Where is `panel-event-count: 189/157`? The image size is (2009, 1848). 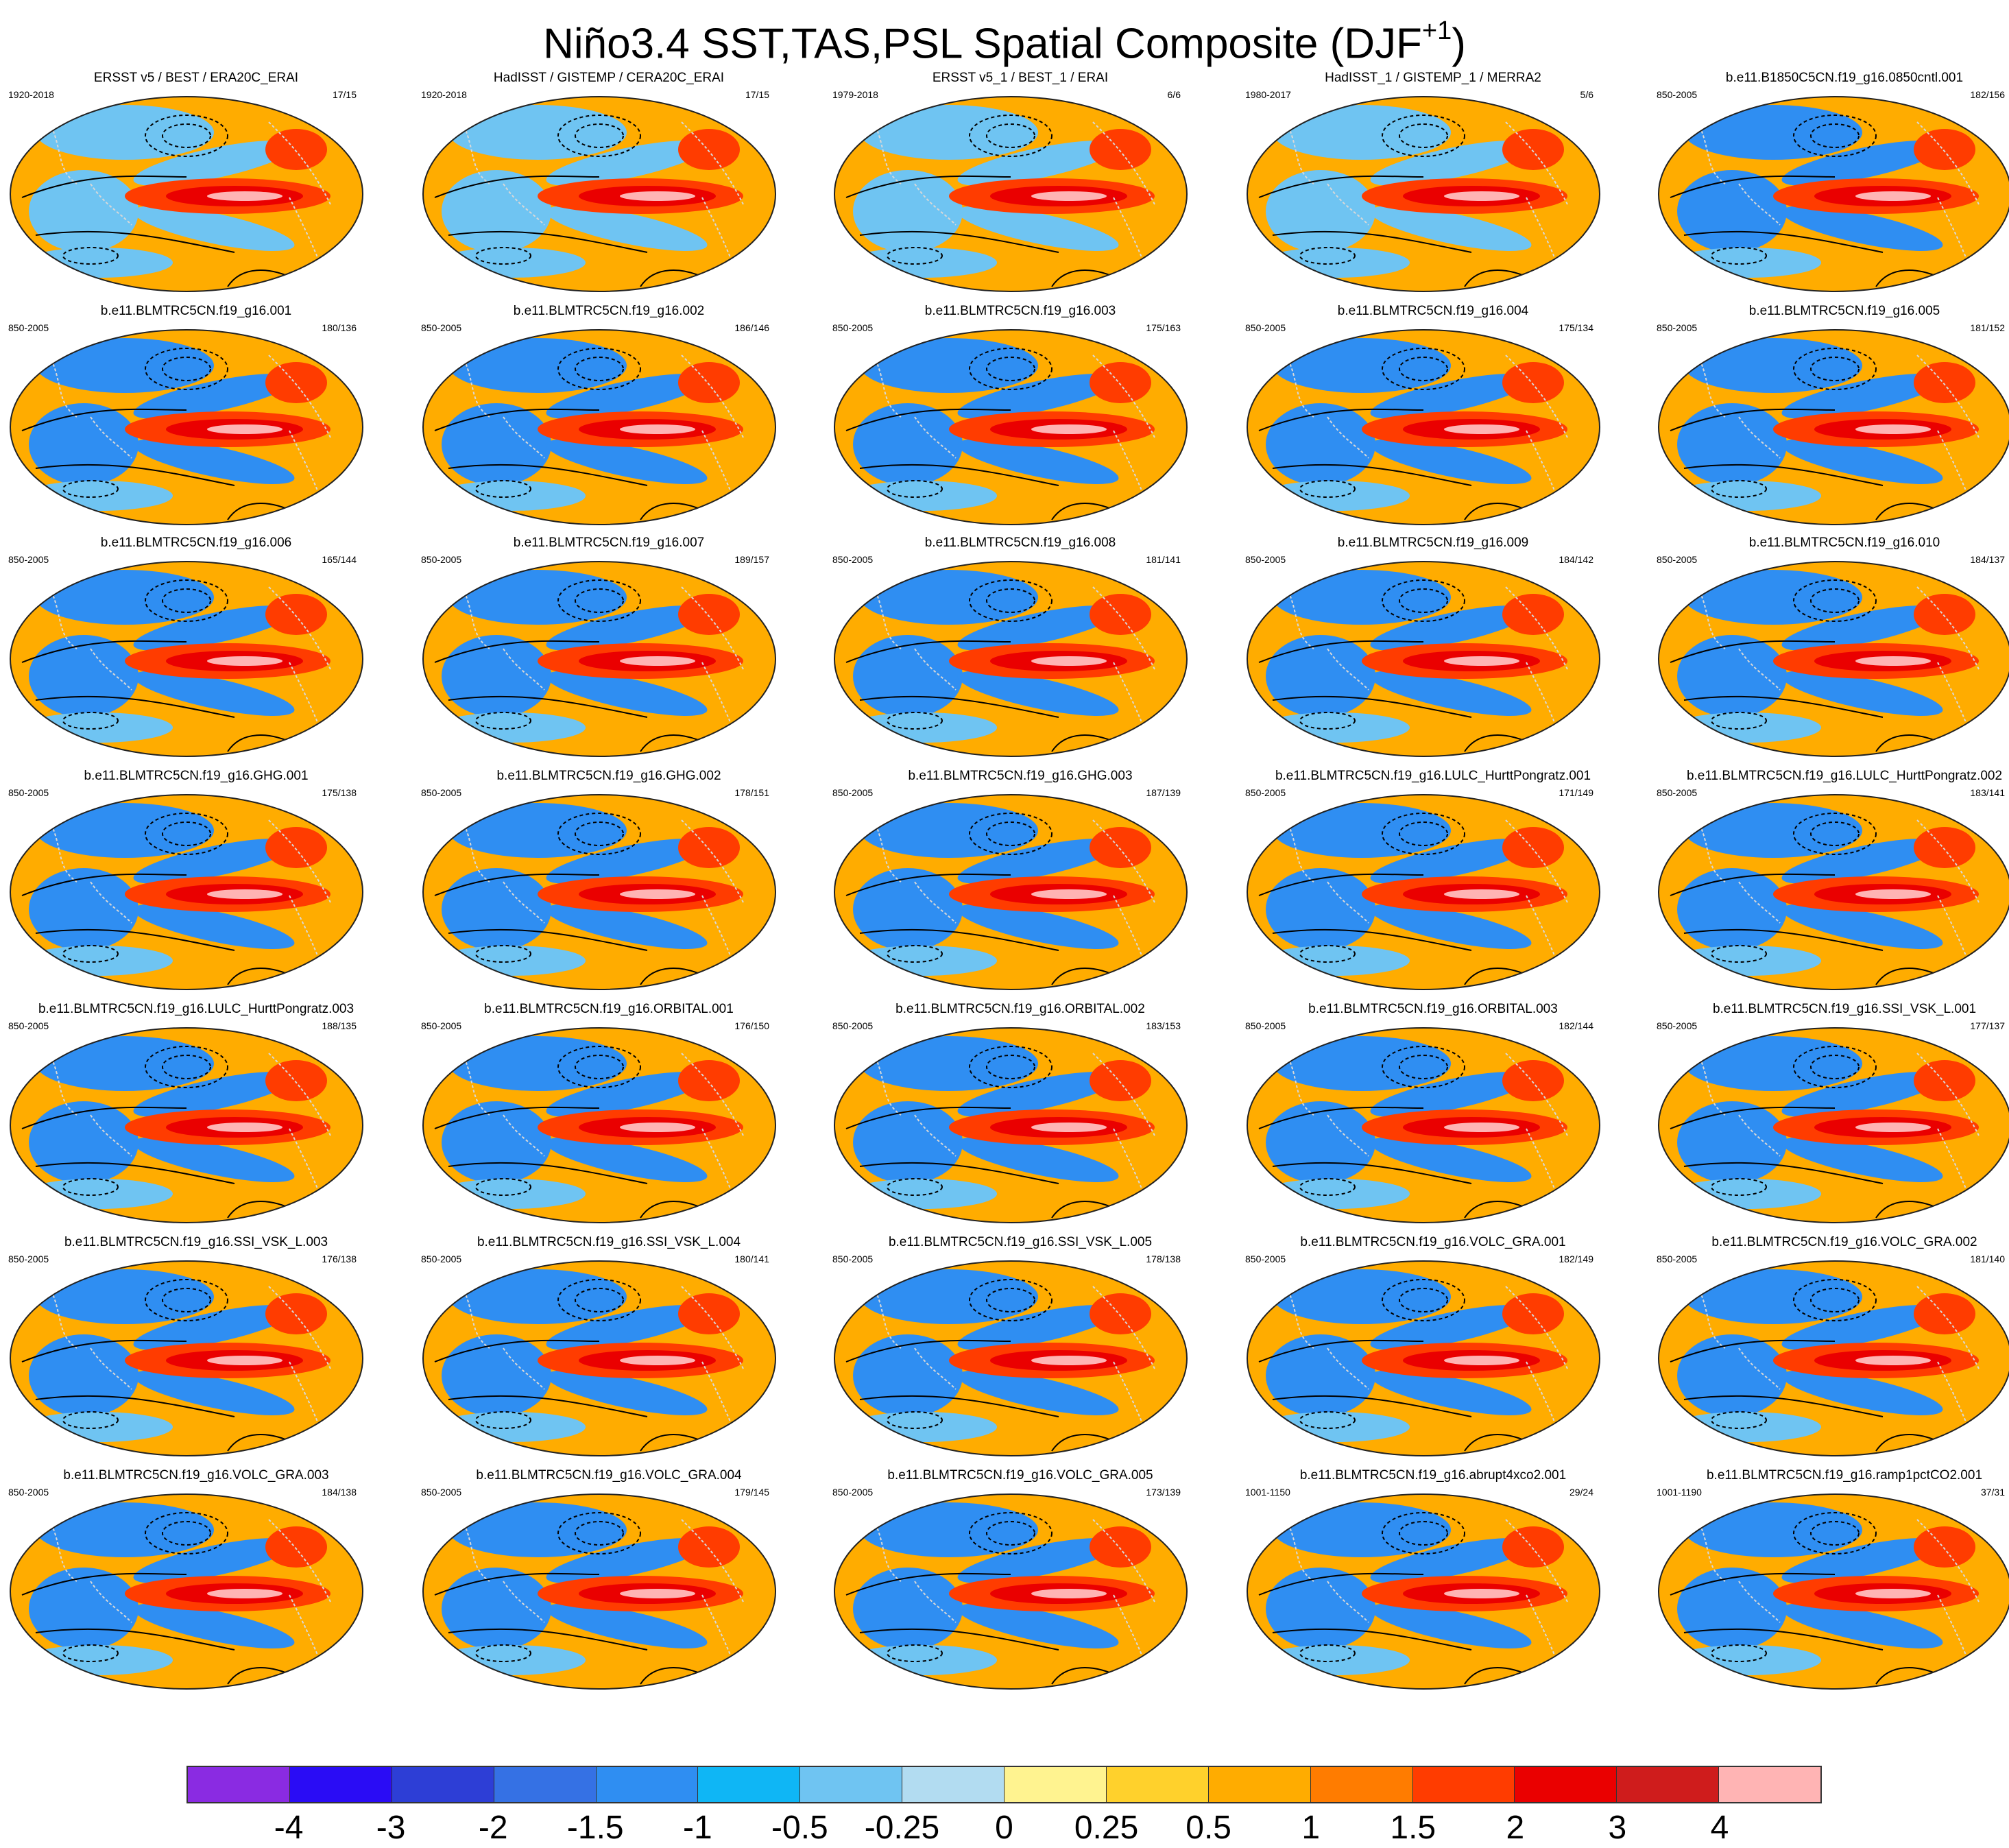 panel-event-count: 189/157 is located at coordinates (751, 559).